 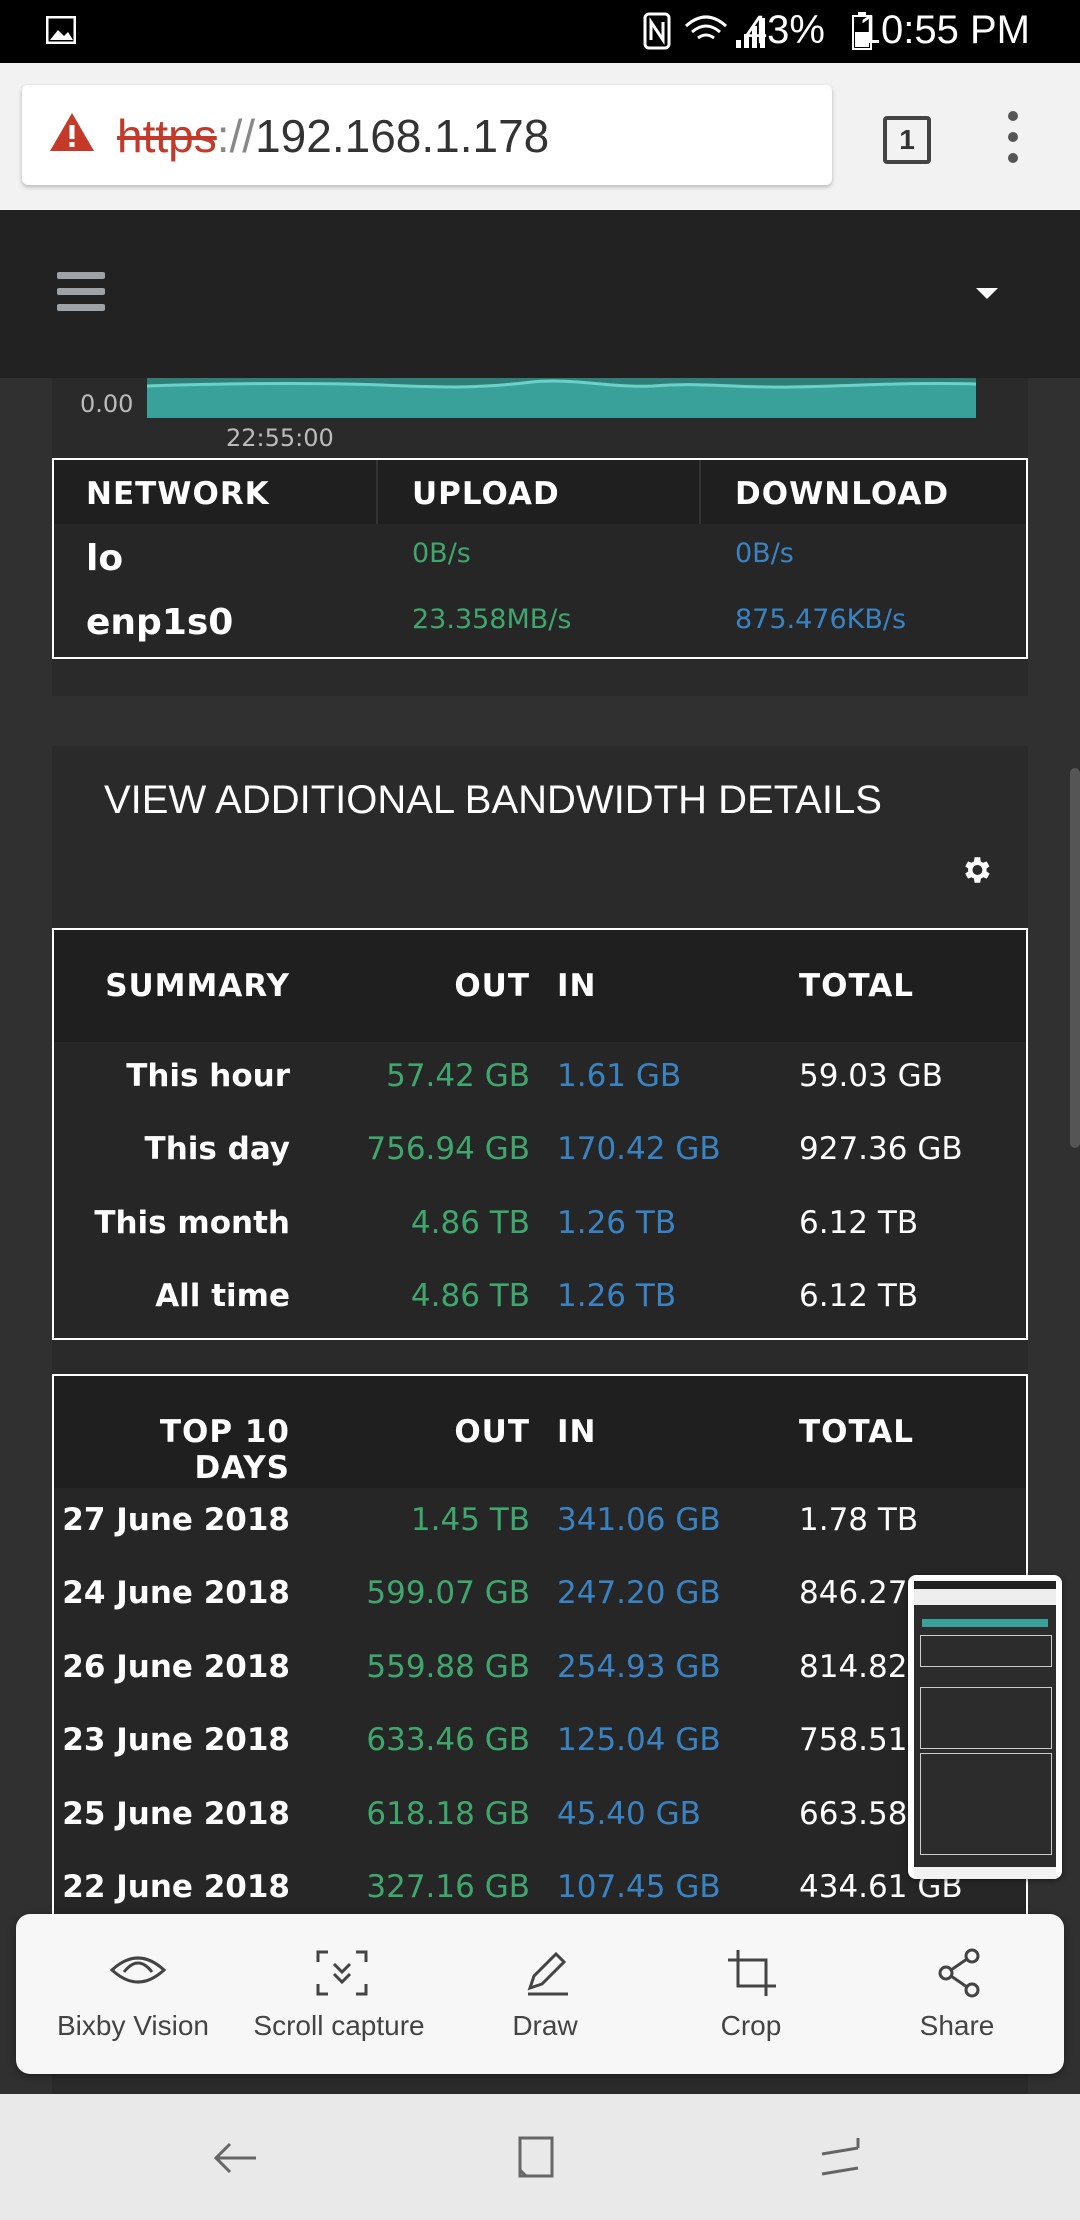 I want to click on url-text: https://192.168.1.178, so click(x=333, y=136).